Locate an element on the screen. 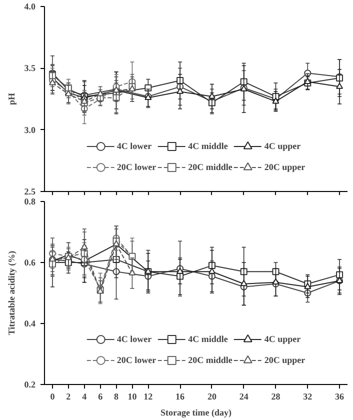 This screenshot has height=420, width=353. x-tick-label: 16 is located at coordinates (181, 397).